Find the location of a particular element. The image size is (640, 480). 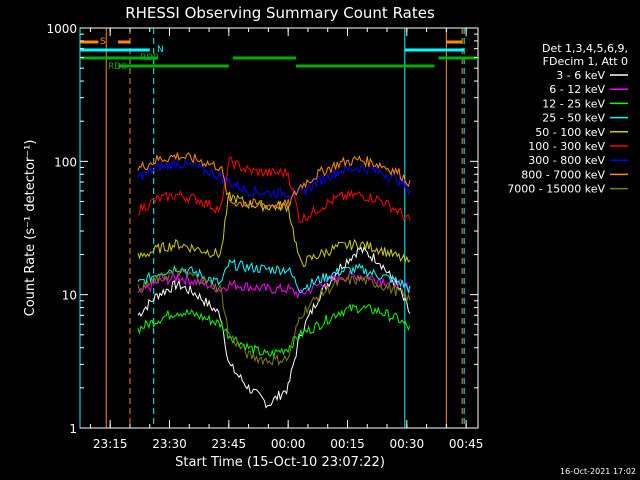

legend-label-3: 25 - 50 keV is located at coordinates (573, 118).